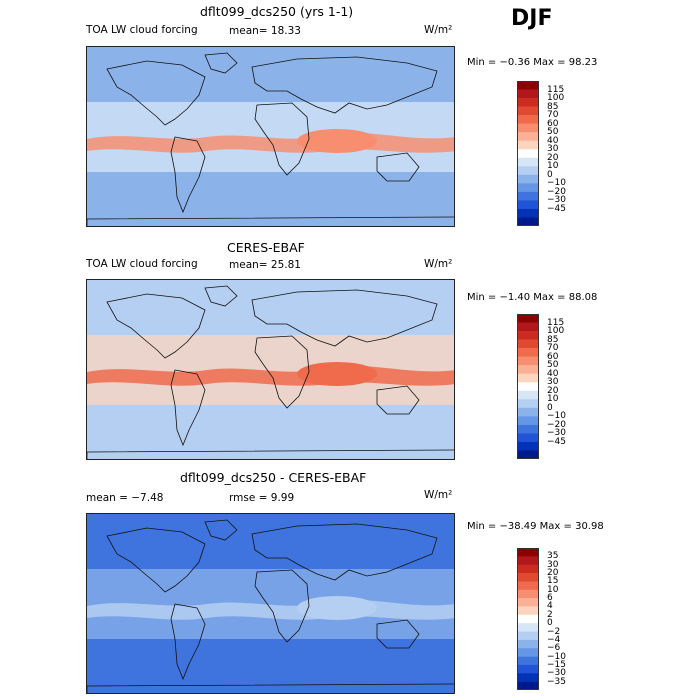  I want to click on panel-3-rmse-label: rmse = 9.99, so click(262, 498).